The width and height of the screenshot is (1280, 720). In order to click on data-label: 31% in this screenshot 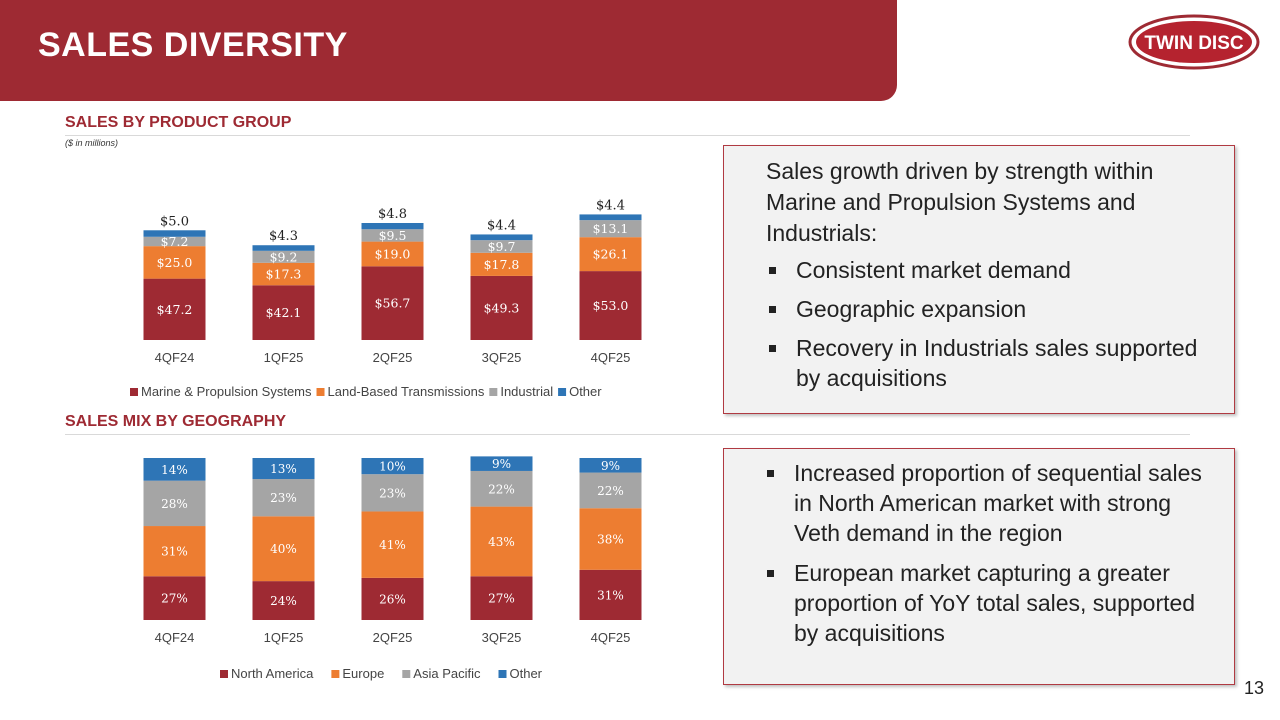, I will do `click(174, 552)`.